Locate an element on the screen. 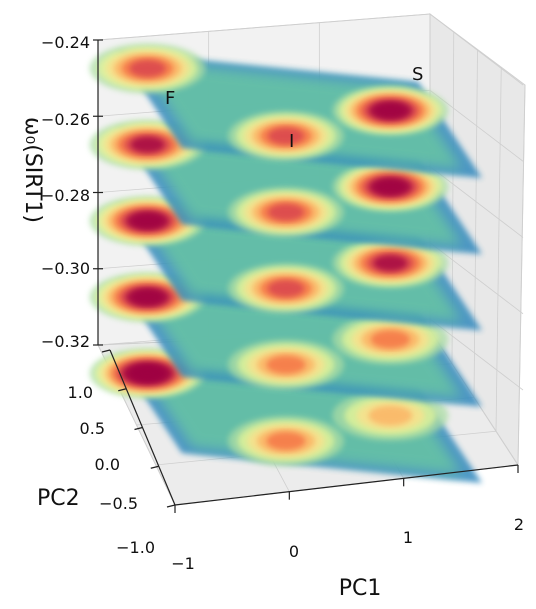 The image size is (536, 609). pc2-axis-title: PC2 is located at coordinates (58, 498).